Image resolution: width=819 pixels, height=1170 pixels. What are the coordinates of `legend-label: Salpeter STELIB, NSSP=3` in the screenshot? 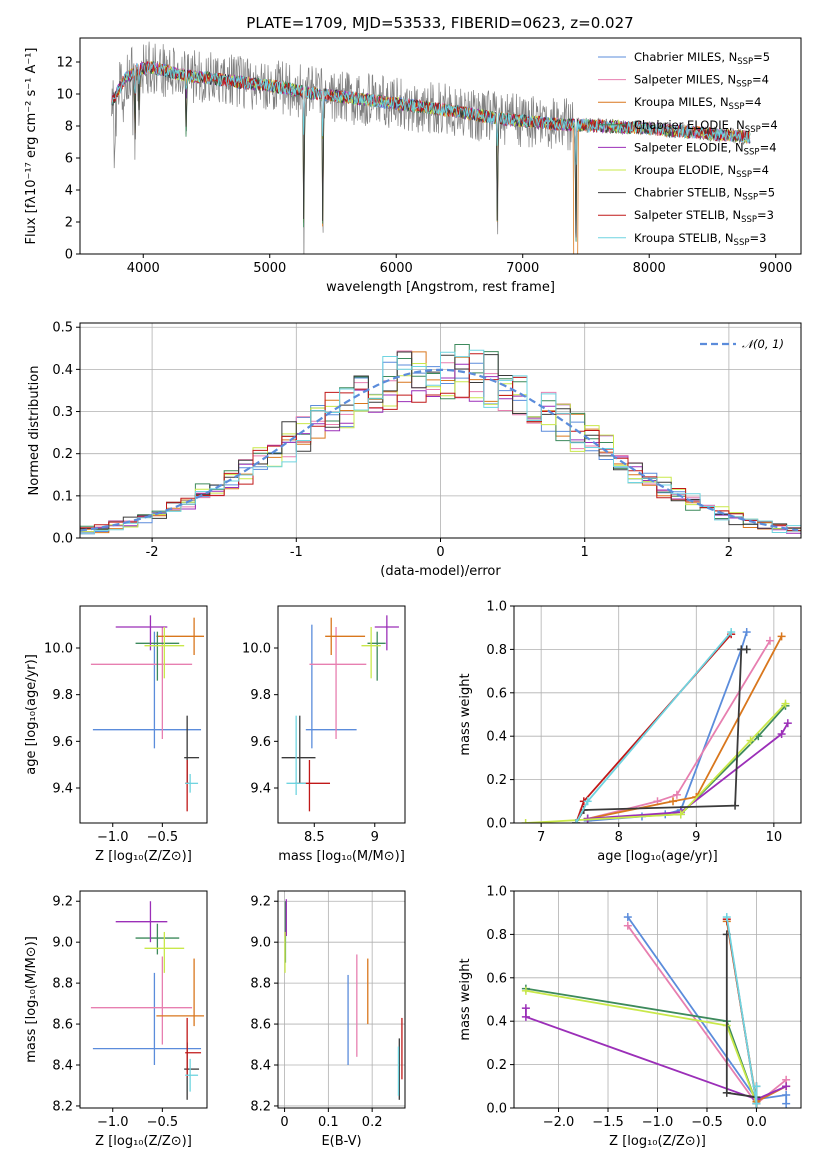 It's located at (704, 216).